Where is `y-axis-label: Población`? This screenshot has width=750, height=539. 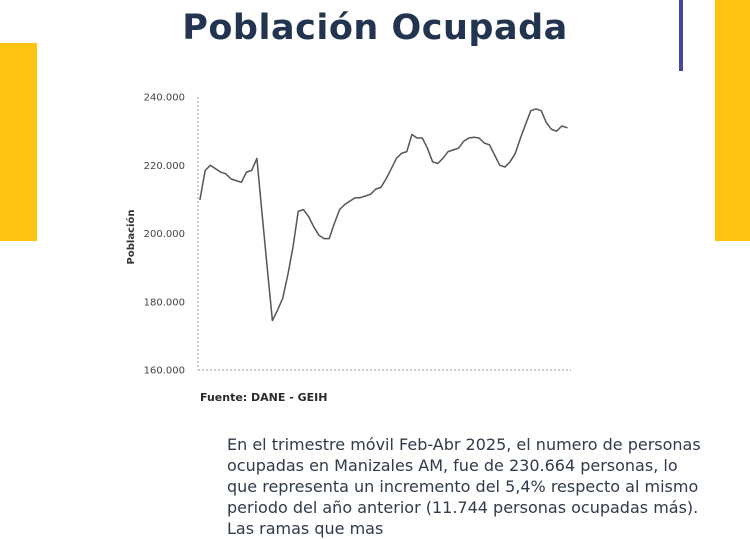
y-axis-label: Población is located at coordinates (131, 237).